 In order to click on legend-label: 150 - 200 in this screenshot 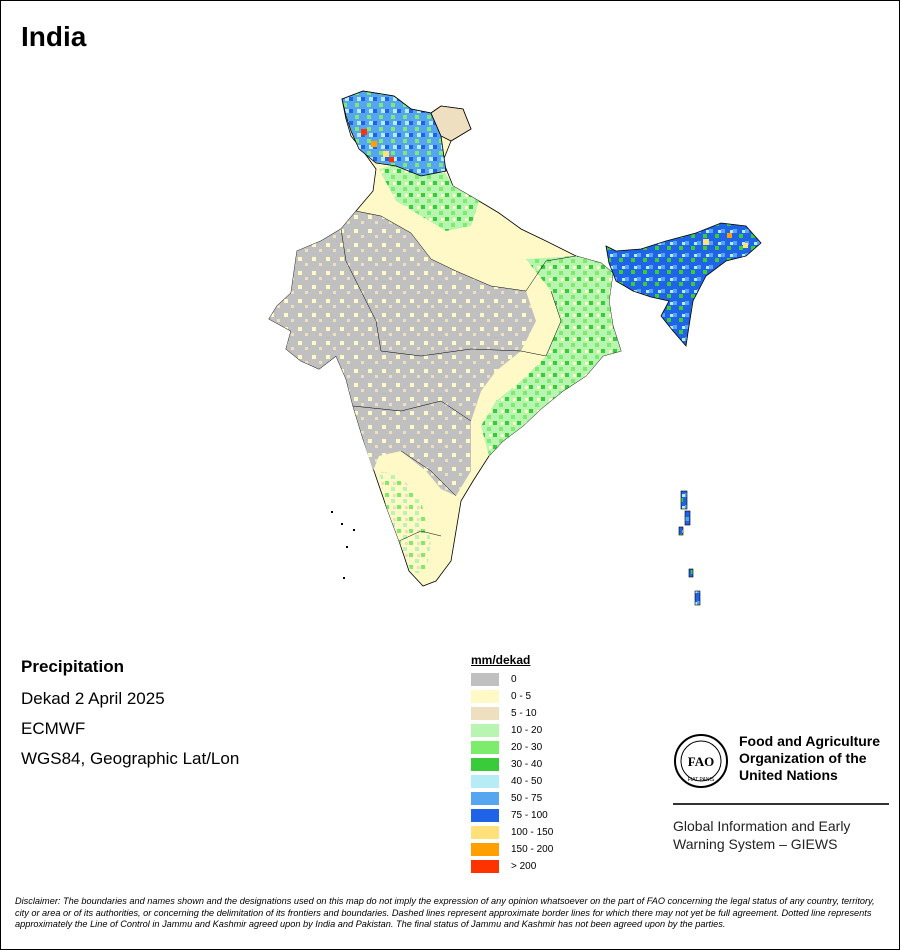, I will do `click(532, 849)`.